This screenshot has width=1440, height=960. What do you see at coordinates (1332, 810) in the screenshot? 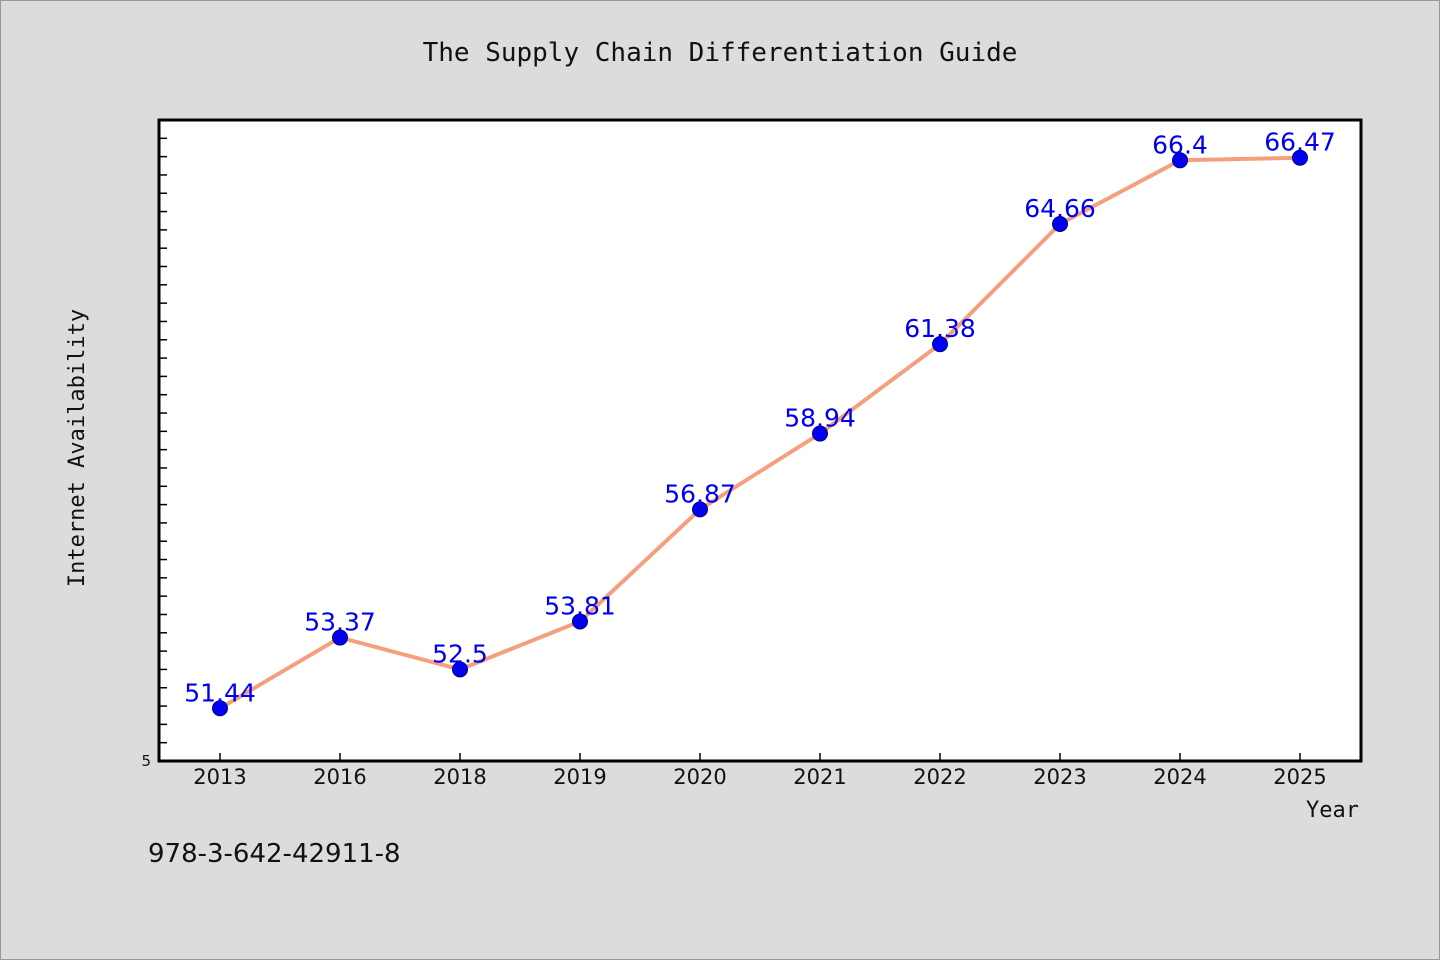
I see `x-axis-title: Year` at bounding box center [1332, 810].